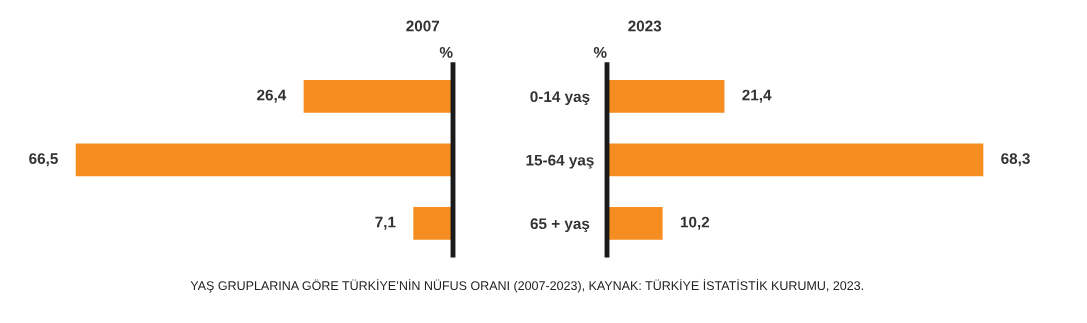  I want to click on data-label: 26,4, so click(272, 96).